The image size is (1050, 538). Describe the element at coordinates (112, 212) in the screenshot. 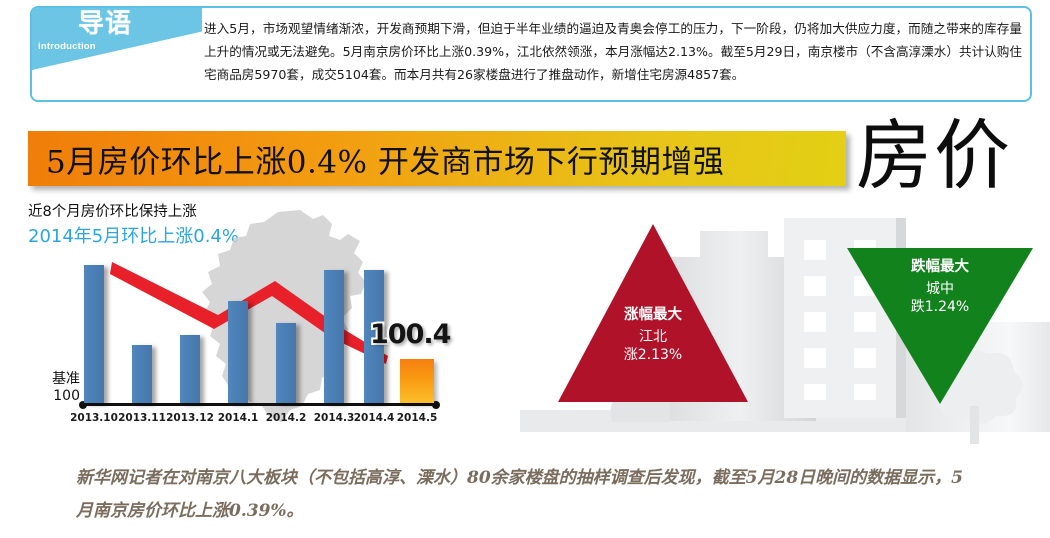

I see `chart-title: 近8个月房价环比保持上涨` at that location.